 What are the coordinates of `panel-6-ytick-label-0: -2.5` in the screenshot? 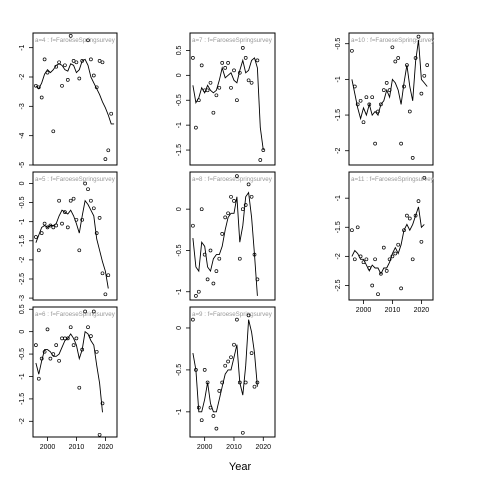 It's located at (338, 285).